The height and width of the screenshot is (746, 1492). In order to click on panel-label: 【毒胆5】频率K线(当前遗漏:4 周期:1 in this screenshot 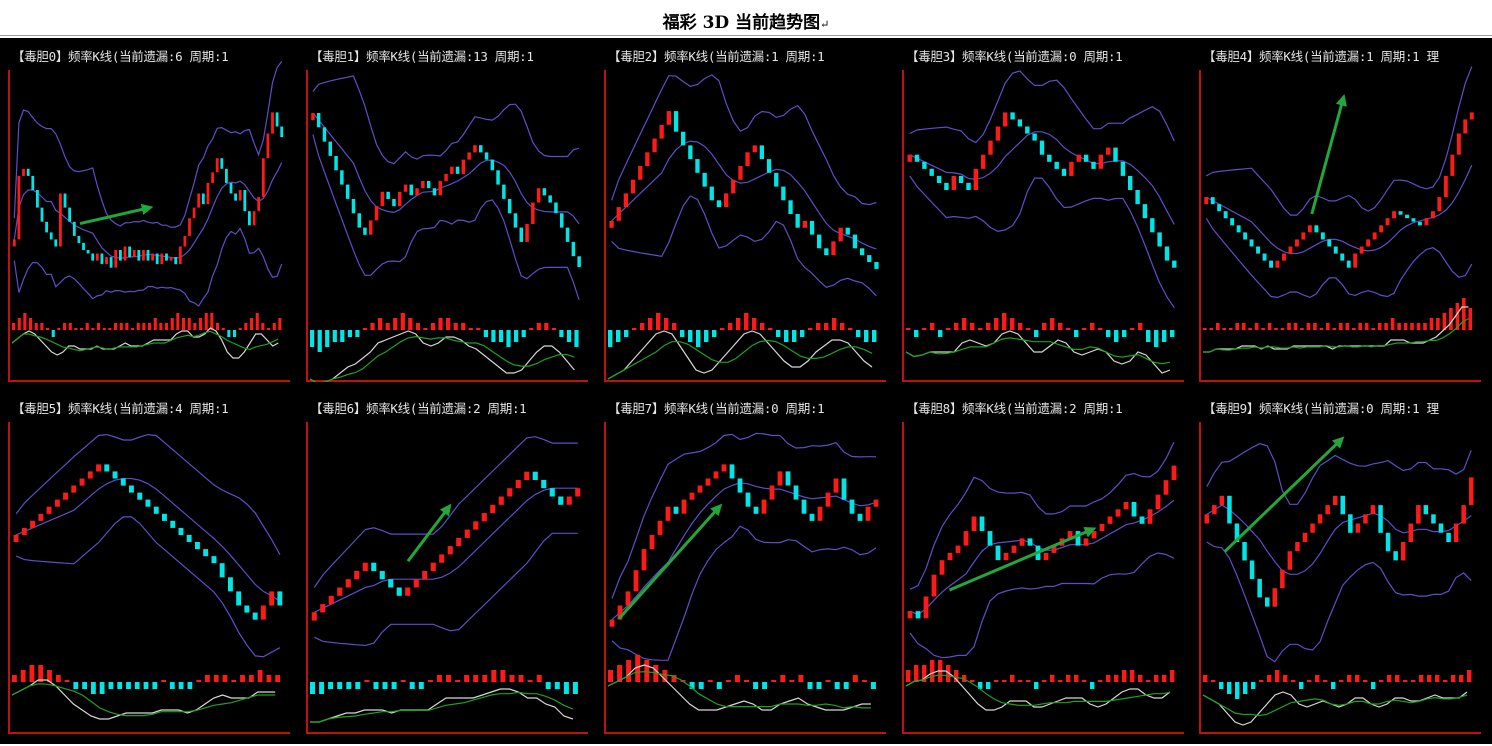, I will do `click(120, 408)`.